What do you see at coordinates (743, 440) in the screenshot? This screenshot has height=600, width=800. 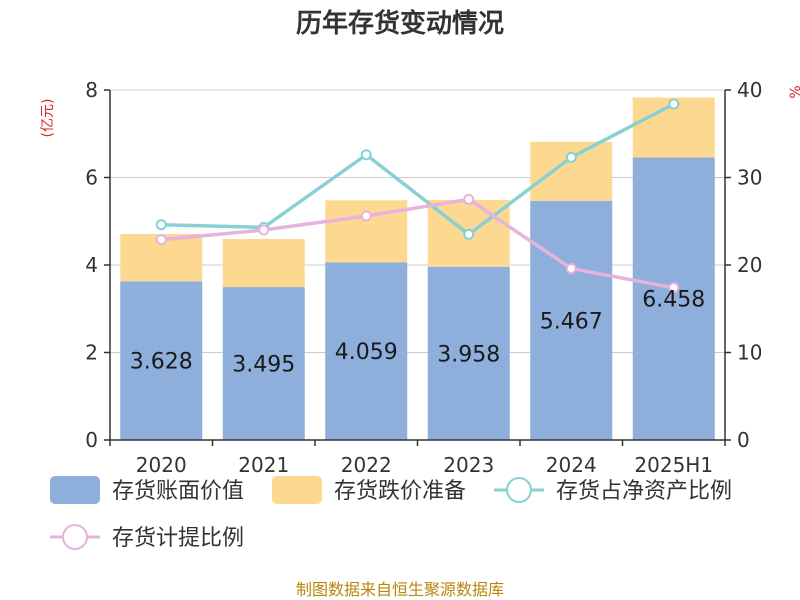 I see `right-axis-tick-label: 0` at bounding box center [743, 440].